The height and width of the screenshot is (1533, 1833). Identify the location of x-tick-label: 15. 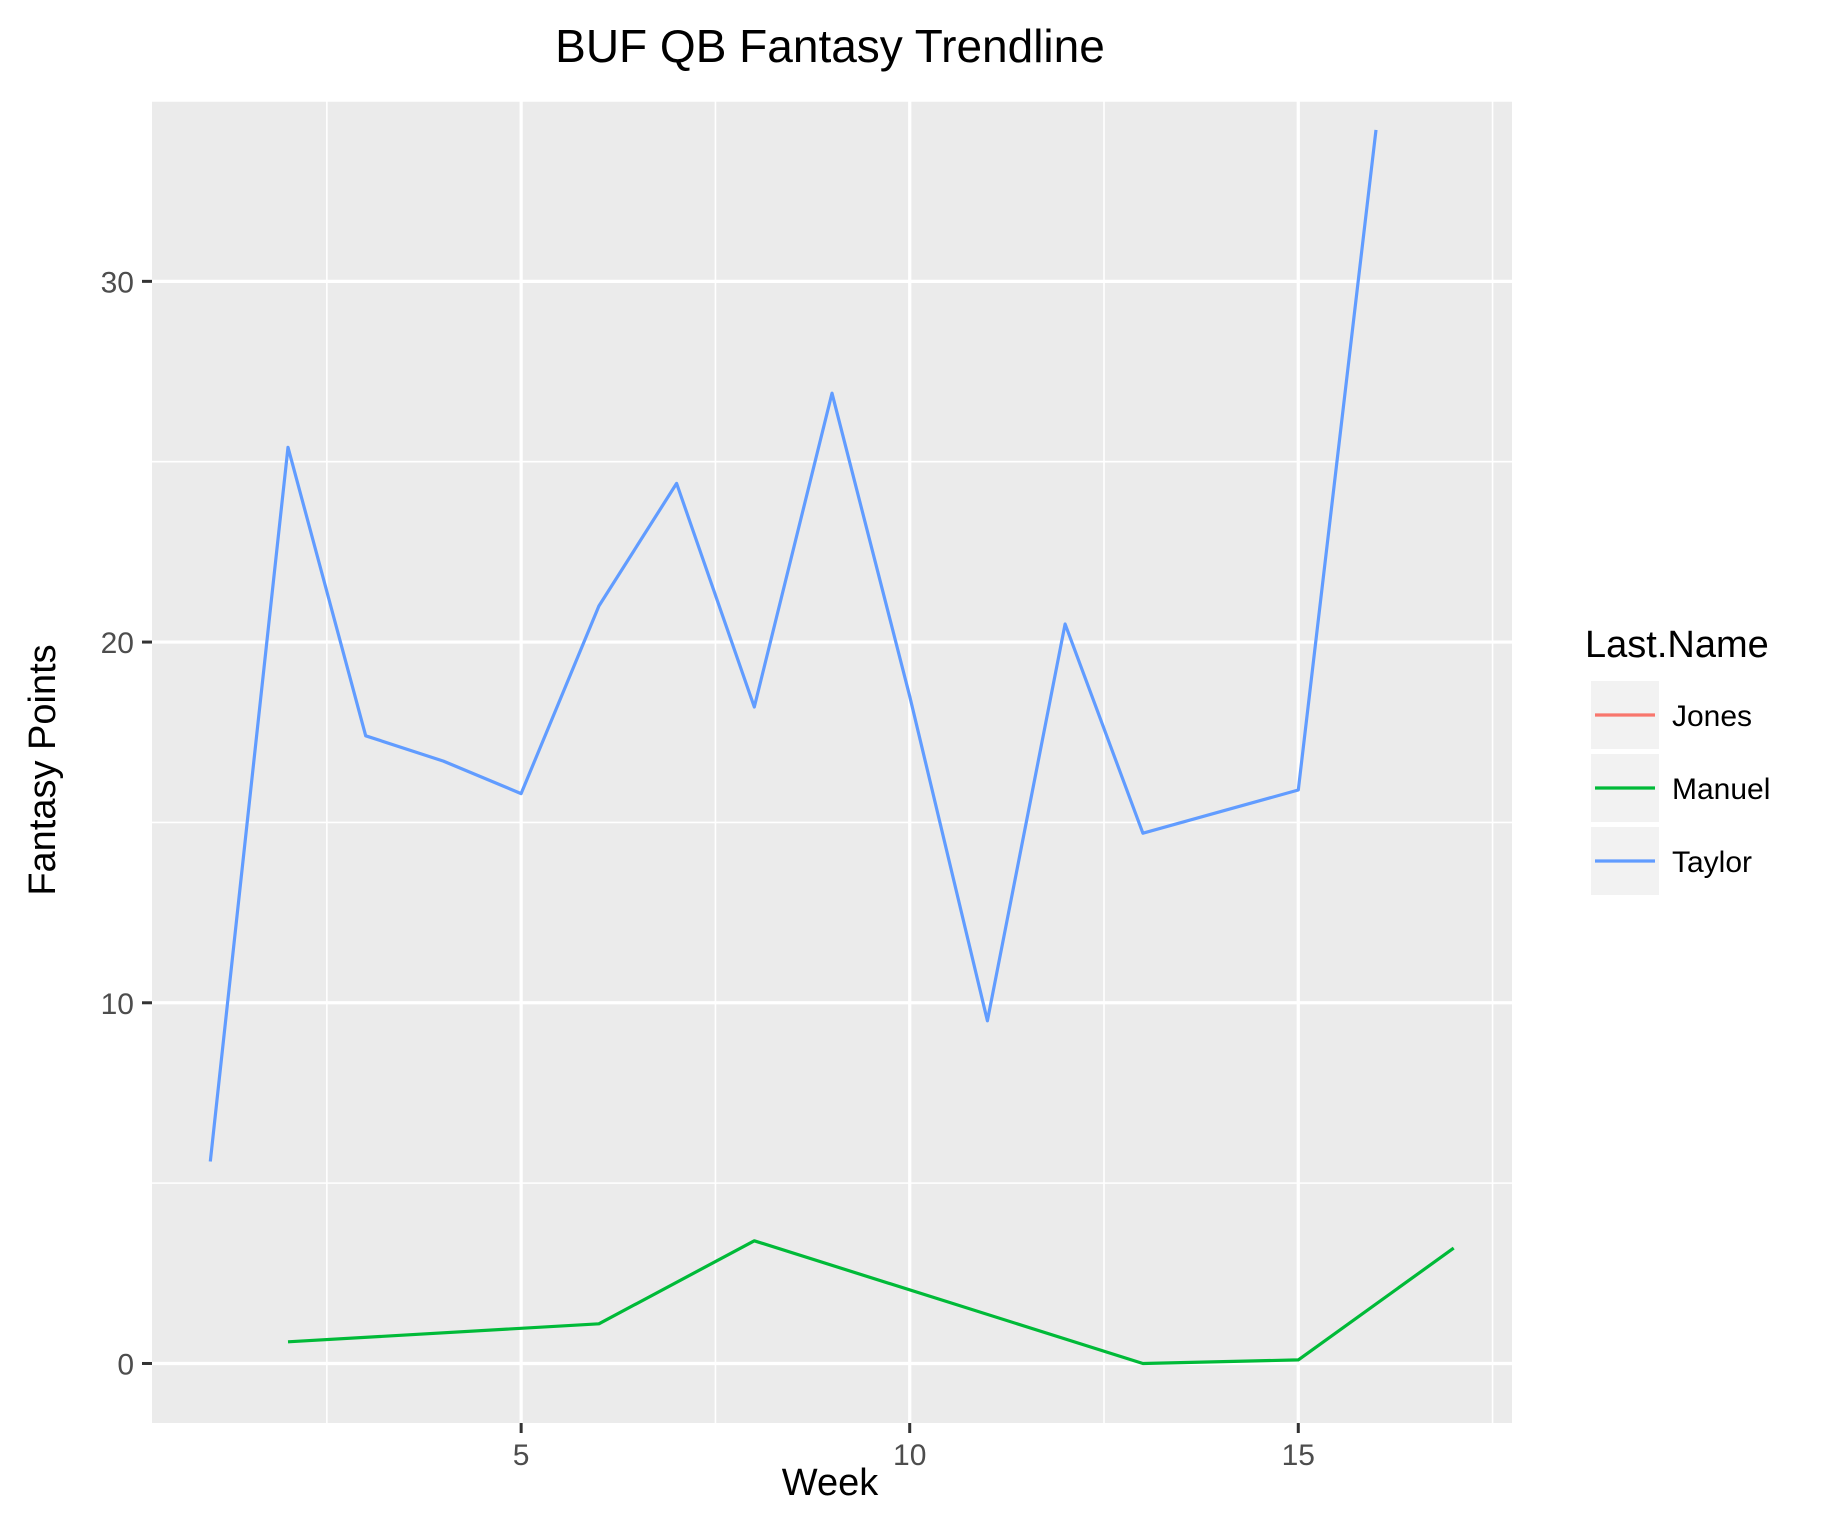
(1298, 1455).